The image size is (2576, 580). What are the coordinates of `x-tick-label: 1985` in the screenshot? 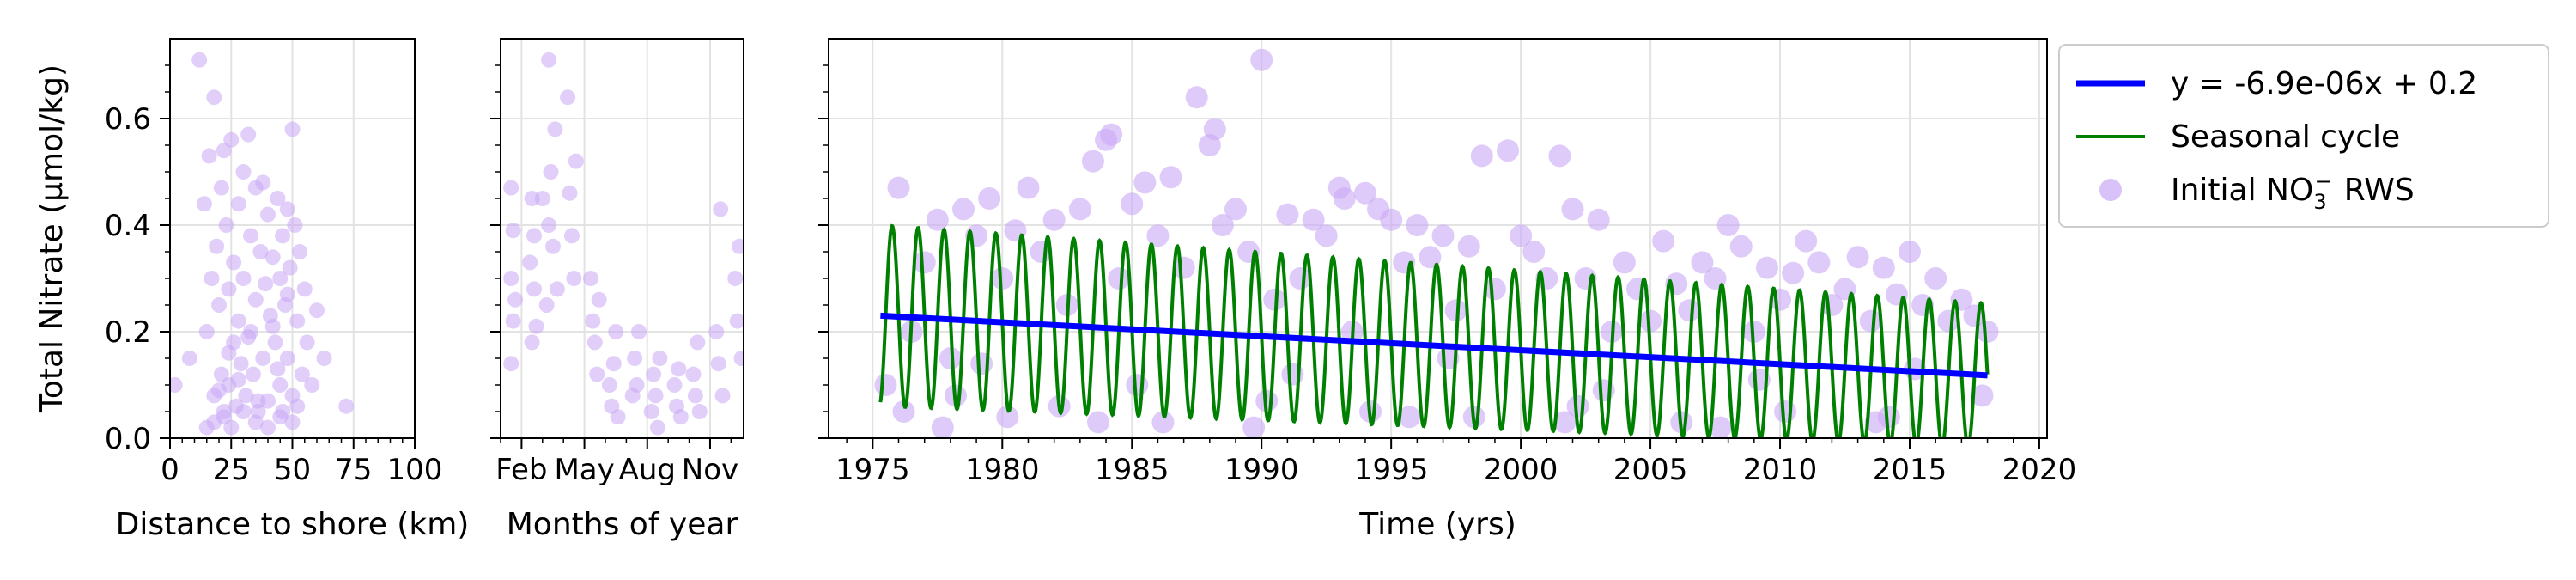 It's located at (1133, 470).